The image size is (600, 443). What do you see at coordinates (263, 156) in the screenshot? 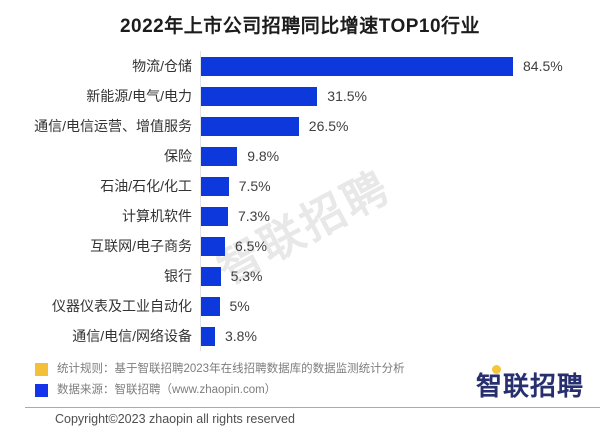
I see `value-label: 9.8%` at bounding box center [263, 156].